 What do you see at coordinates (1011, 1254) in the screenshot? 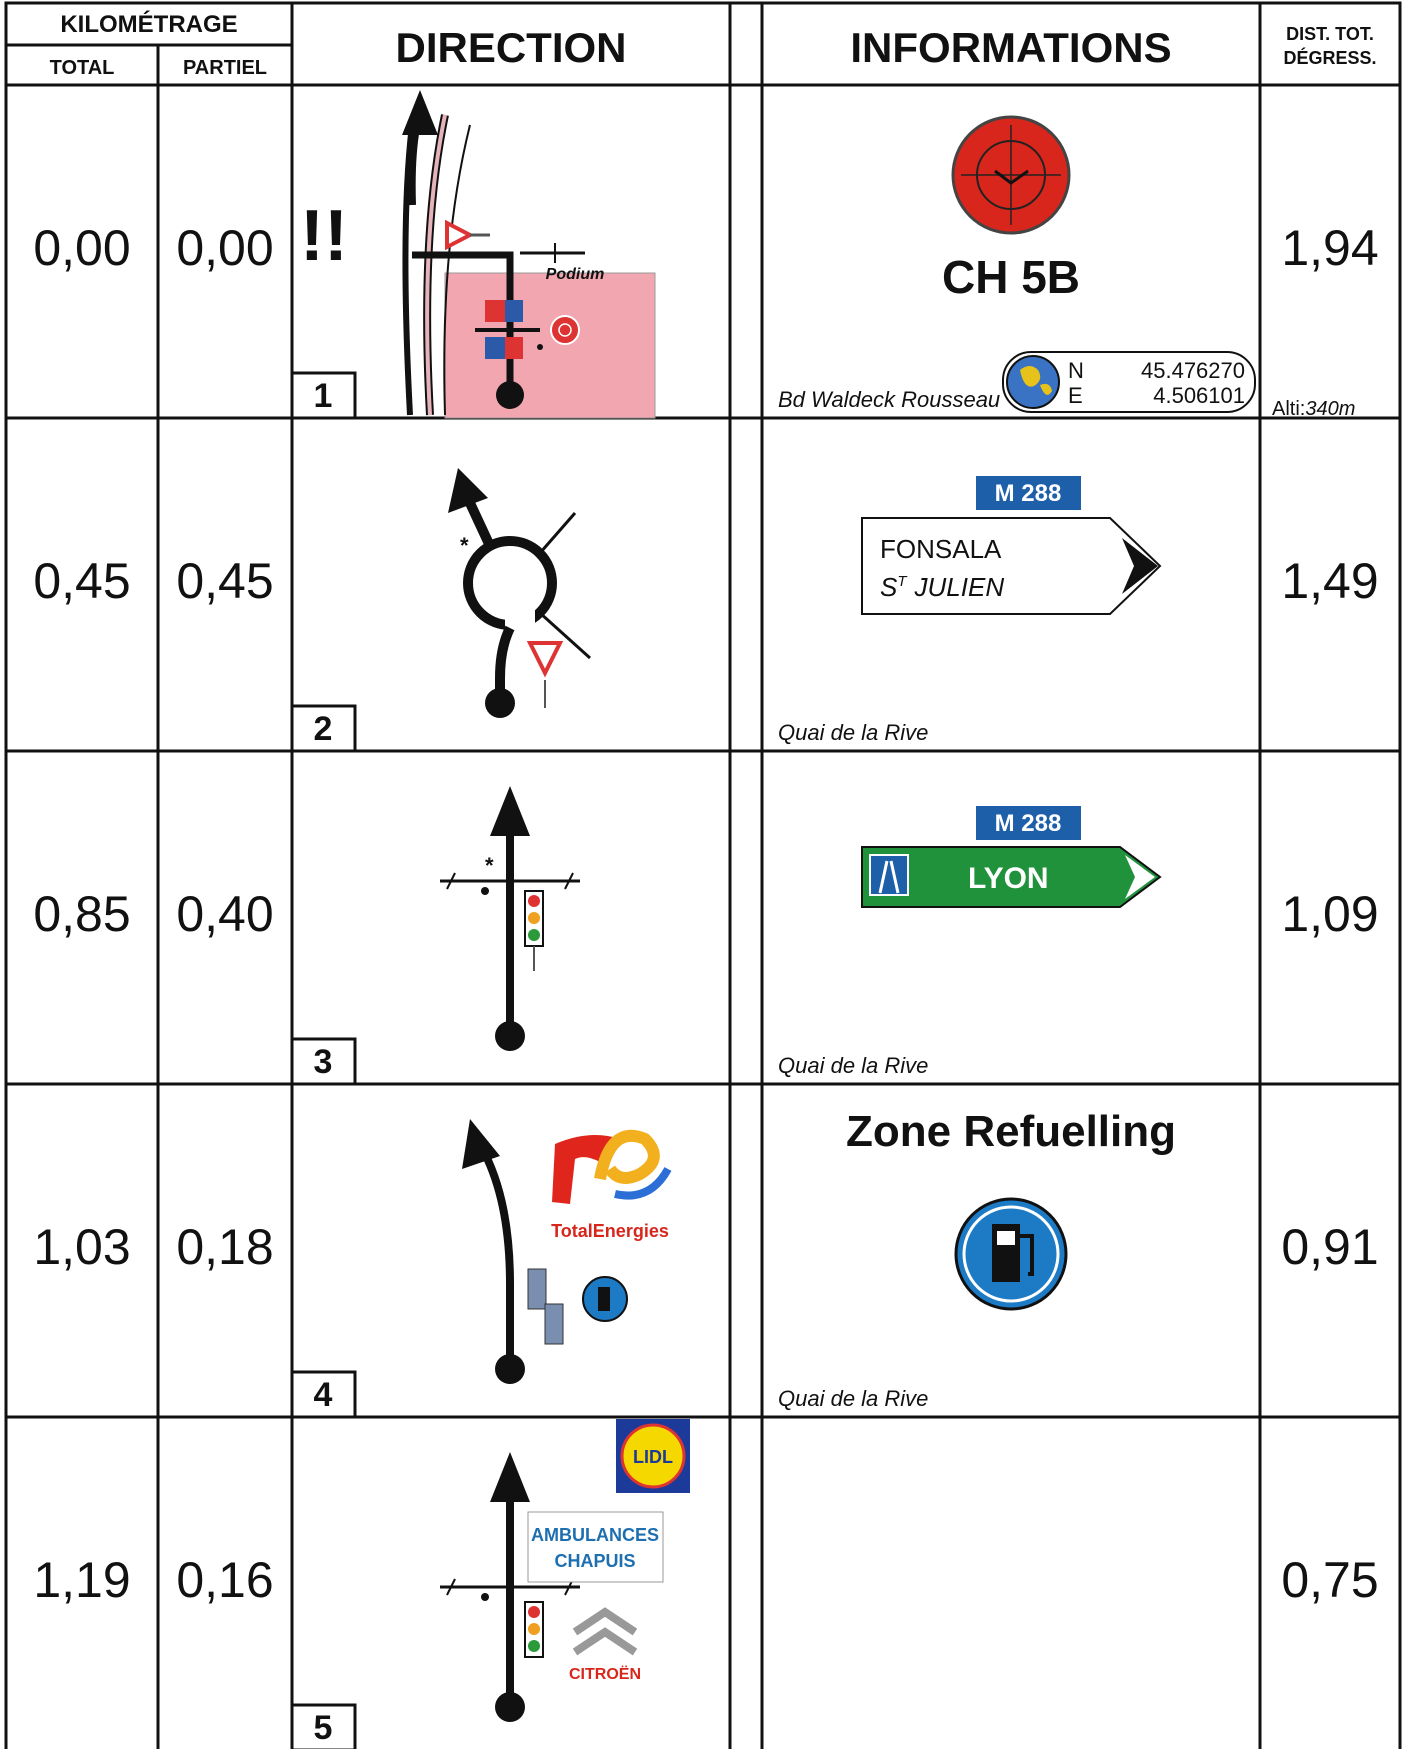
I see `fuel-icon` at bounding box center [1011, 1254].